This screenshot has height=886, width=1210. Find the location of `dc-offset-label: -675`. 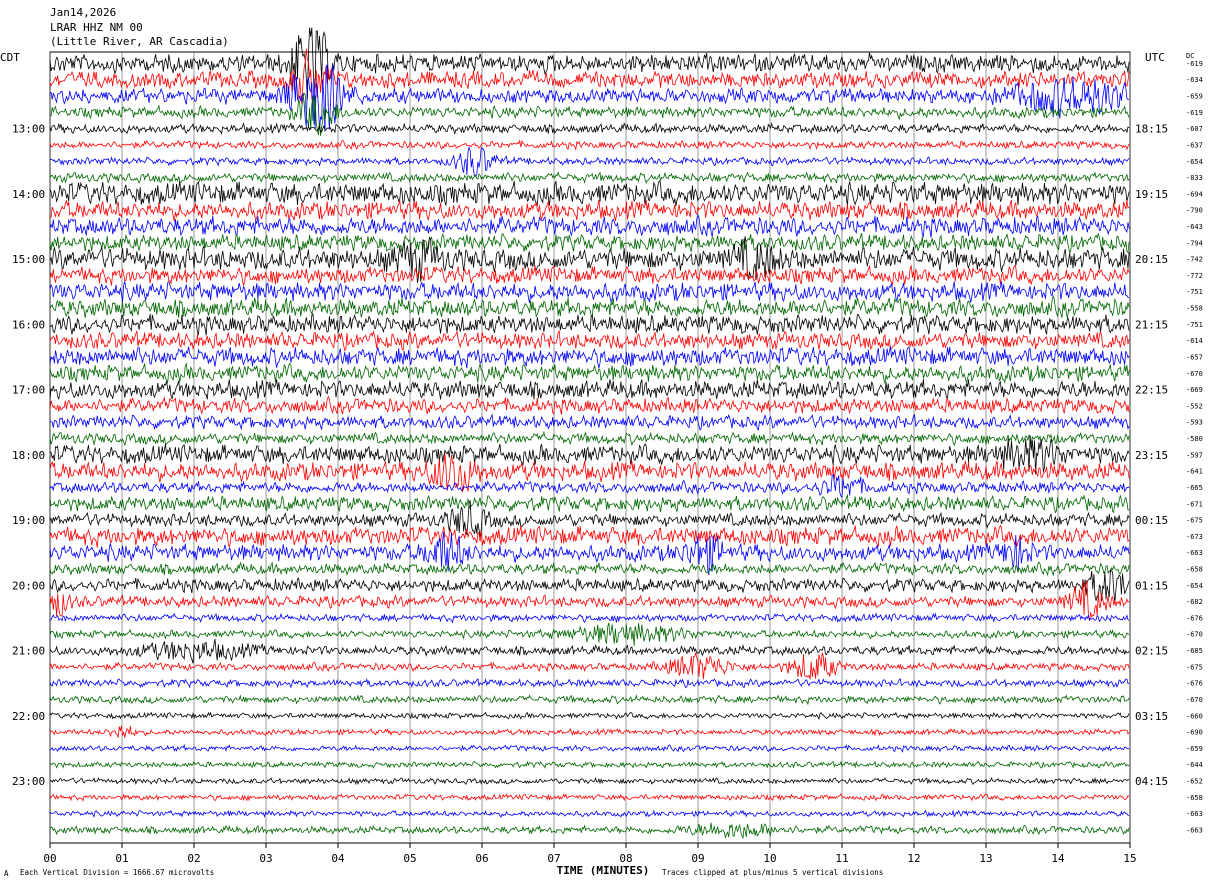

dc-offset-label: -675 is located at coordinates (1194, 667).